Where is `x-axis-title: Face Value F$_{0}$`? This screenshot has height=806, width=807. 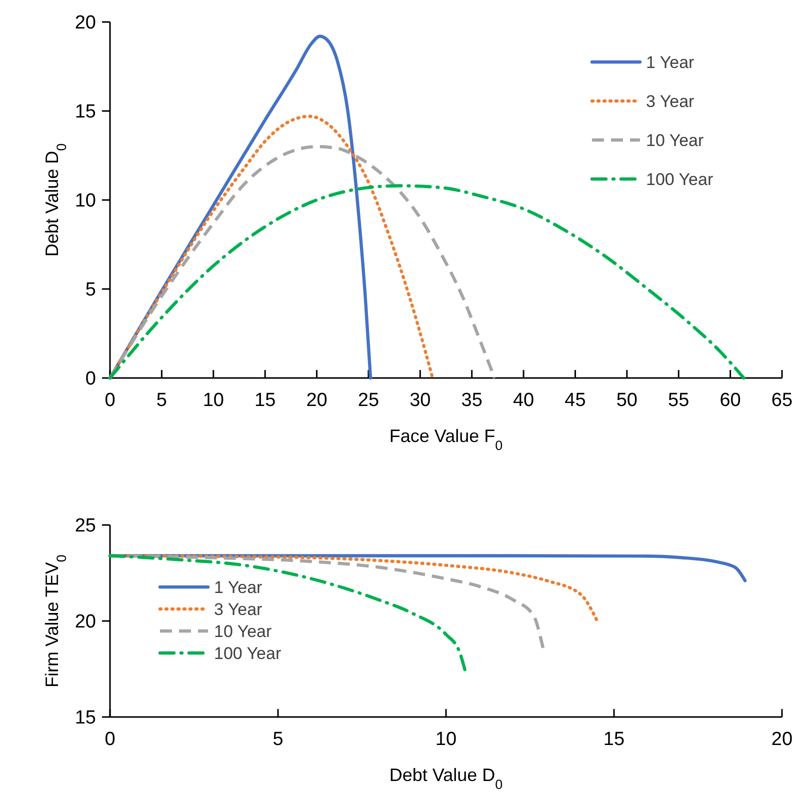 x-axis-title: Face Value F$_{0}$ is located at coordinates (446, 439).